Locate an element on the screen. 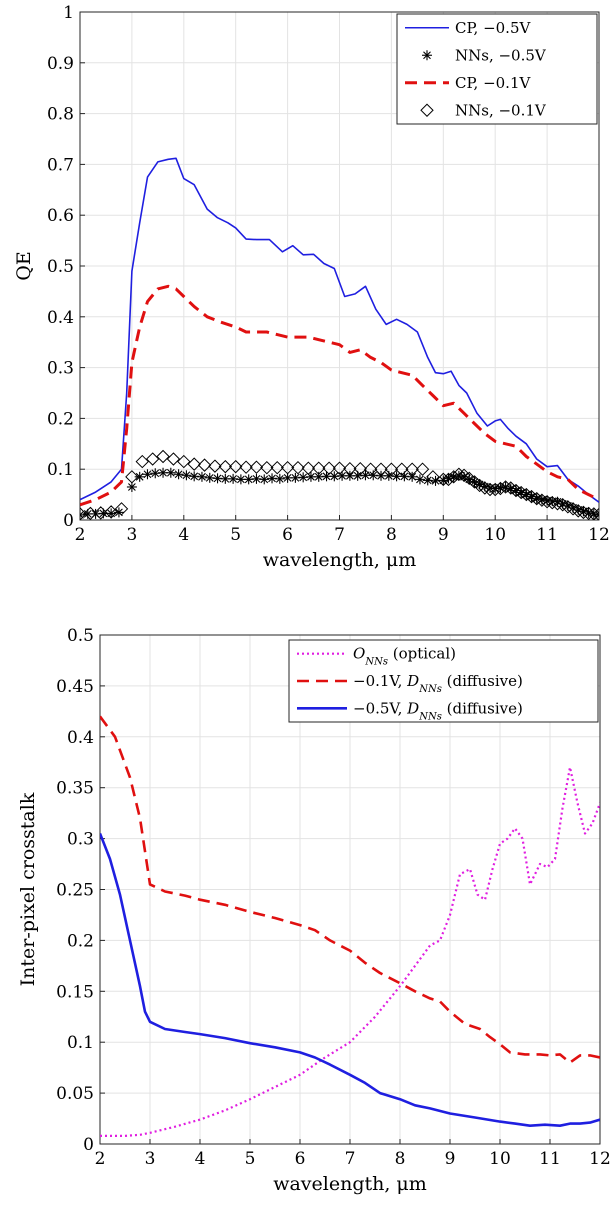  legend-label-name-prefix: −0.1V, is located at coordinates (380, 681).